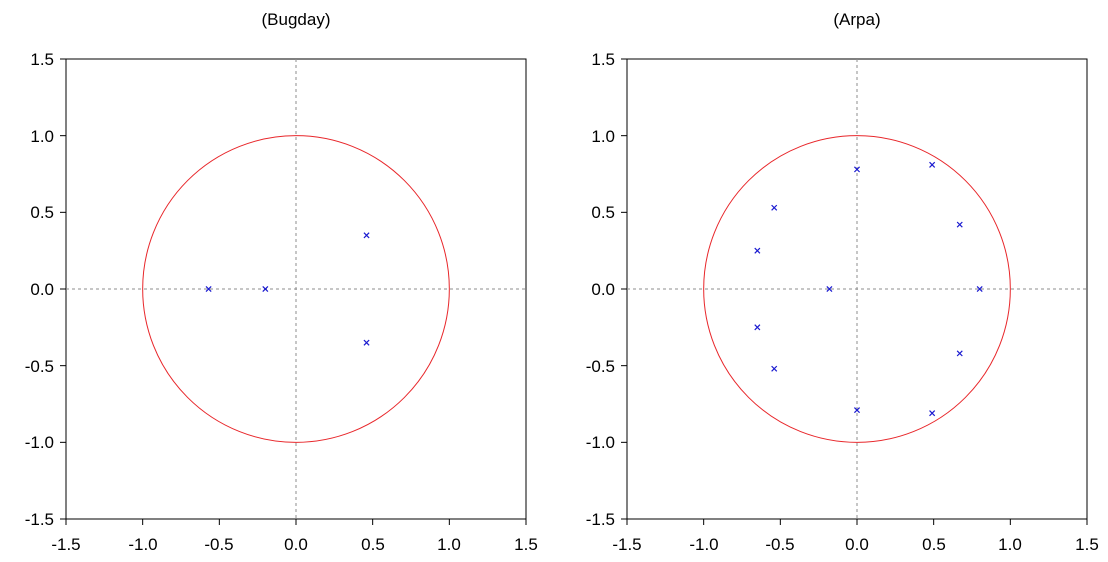 The image size is (1108, 562). I want to click on chart-title-arpa: (Arpa), so click(856, 19).